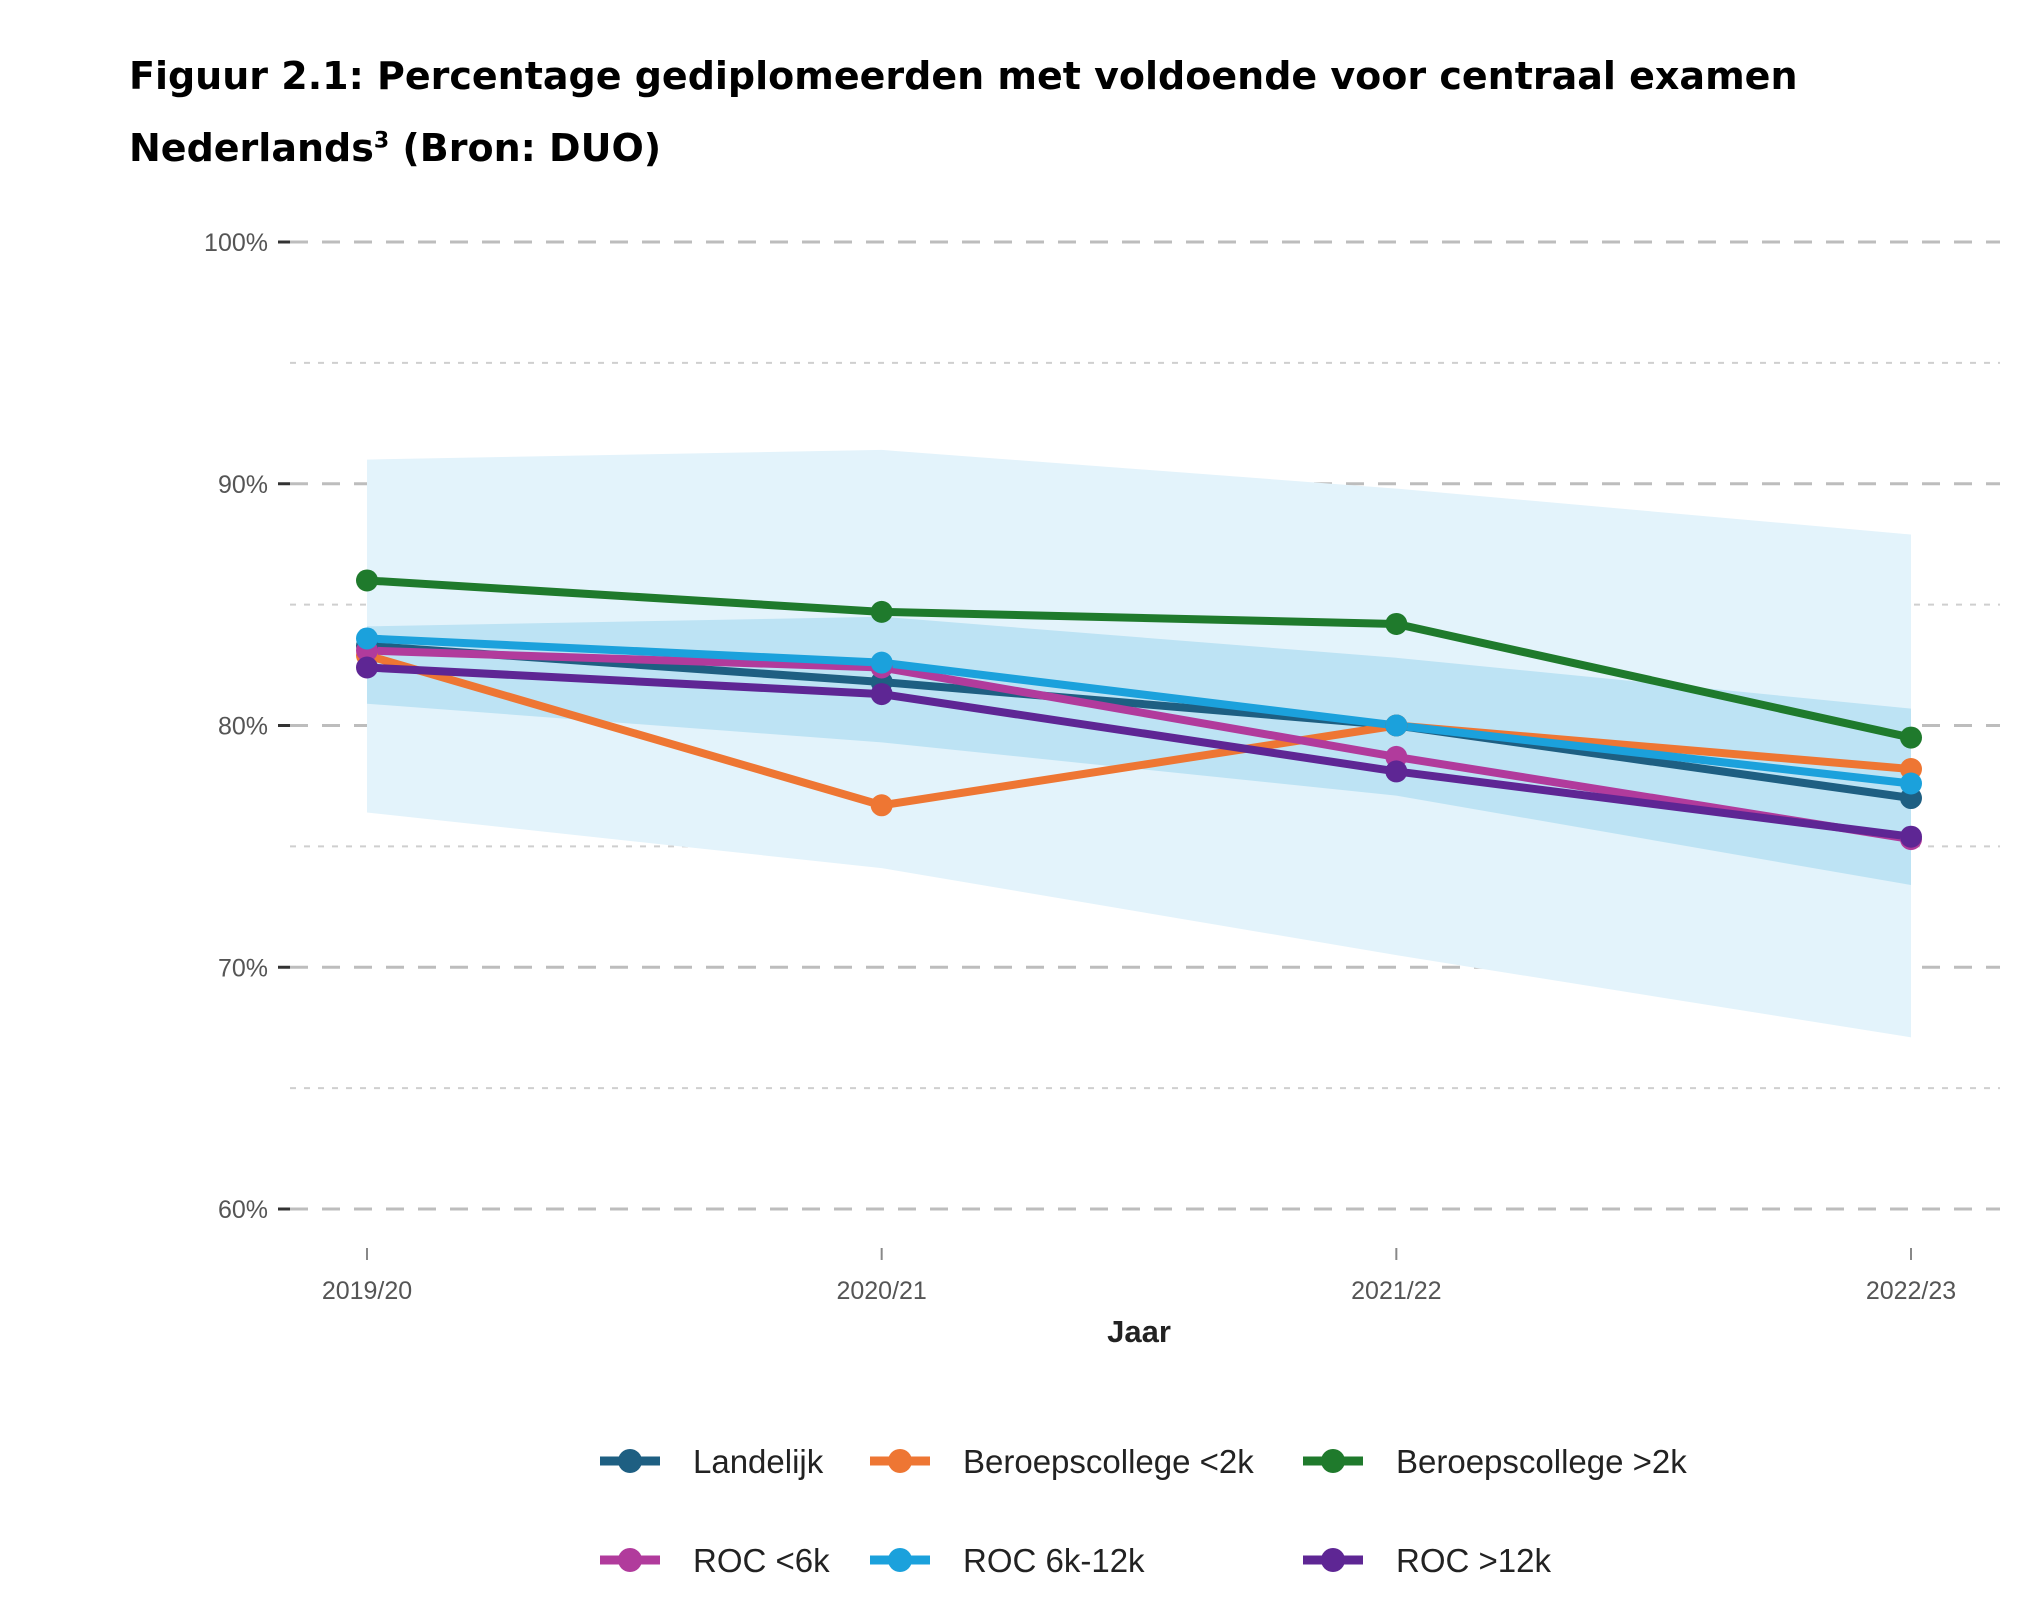  Describe the element at coordinates (881, 1291) in the screenshot. I see `x-tick-label: 2020/21` at that location.